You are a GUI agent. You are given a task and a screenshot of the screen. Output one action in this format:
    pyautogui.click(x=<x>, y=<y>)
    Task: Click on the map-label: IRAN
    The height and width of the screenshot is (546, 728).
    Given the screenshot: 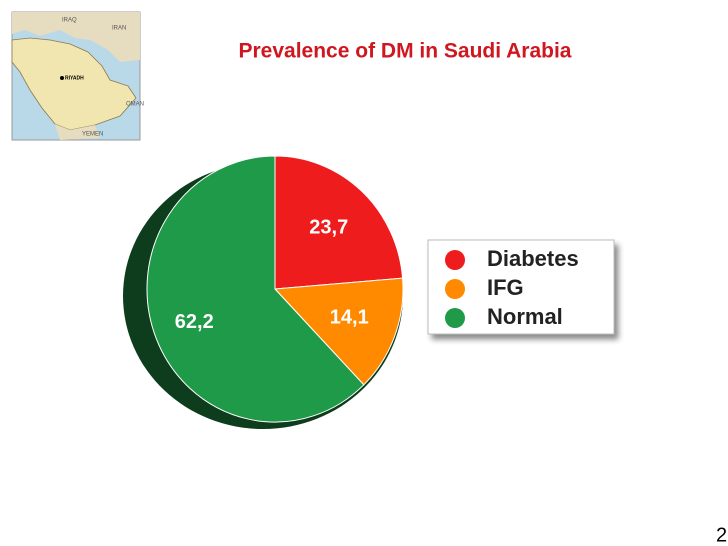 What is the action you would take?
    pyautogui.click(x=119, y=29)
    